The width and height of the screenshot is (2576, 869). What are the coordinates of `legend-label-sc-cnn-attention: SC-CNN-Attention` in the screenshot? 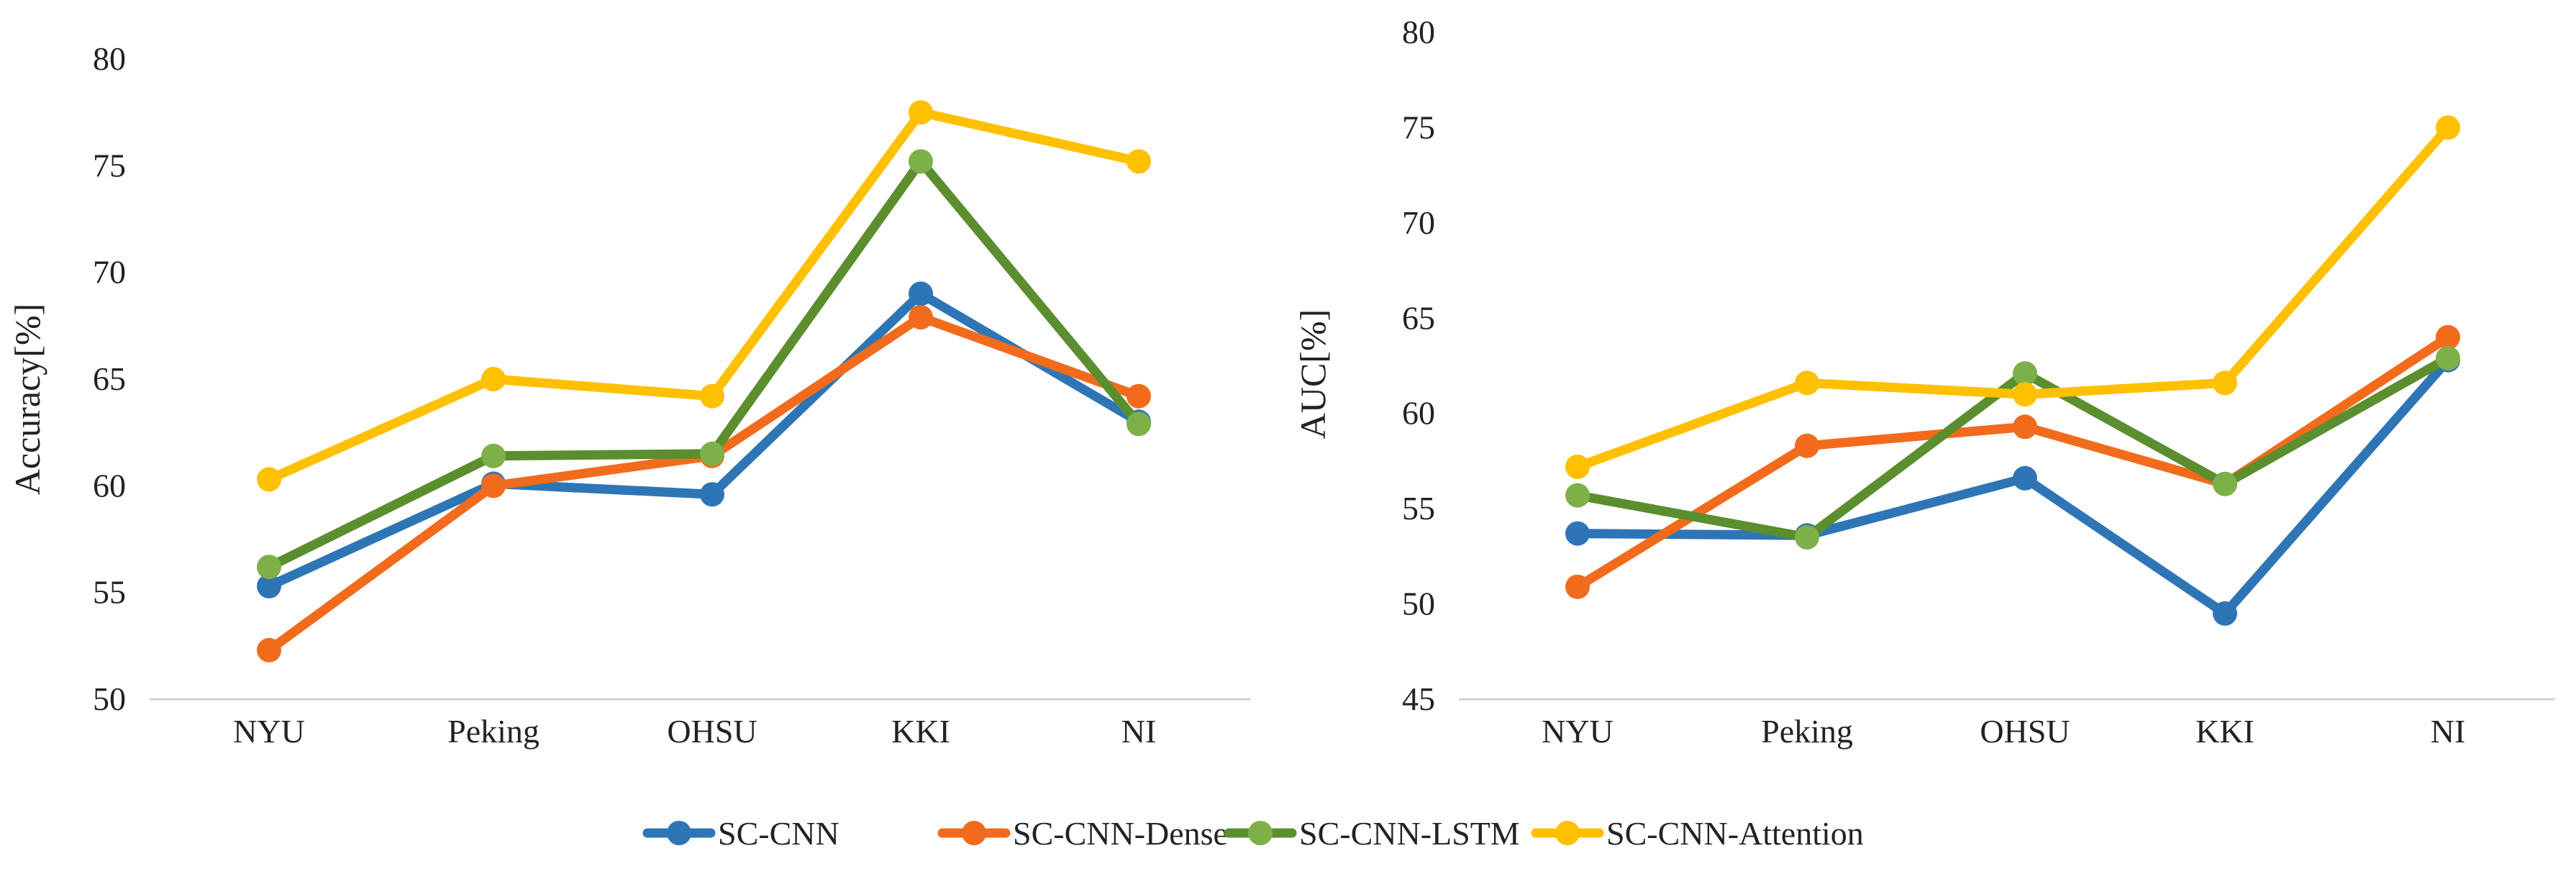 It's located at (1735, 833).